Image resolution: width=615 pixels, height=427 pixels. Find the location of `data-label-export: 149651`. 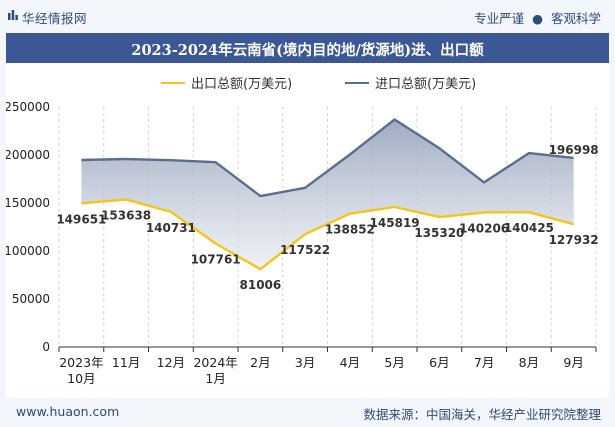

data-label-export: 149651 is located at coordinates (81, 219).